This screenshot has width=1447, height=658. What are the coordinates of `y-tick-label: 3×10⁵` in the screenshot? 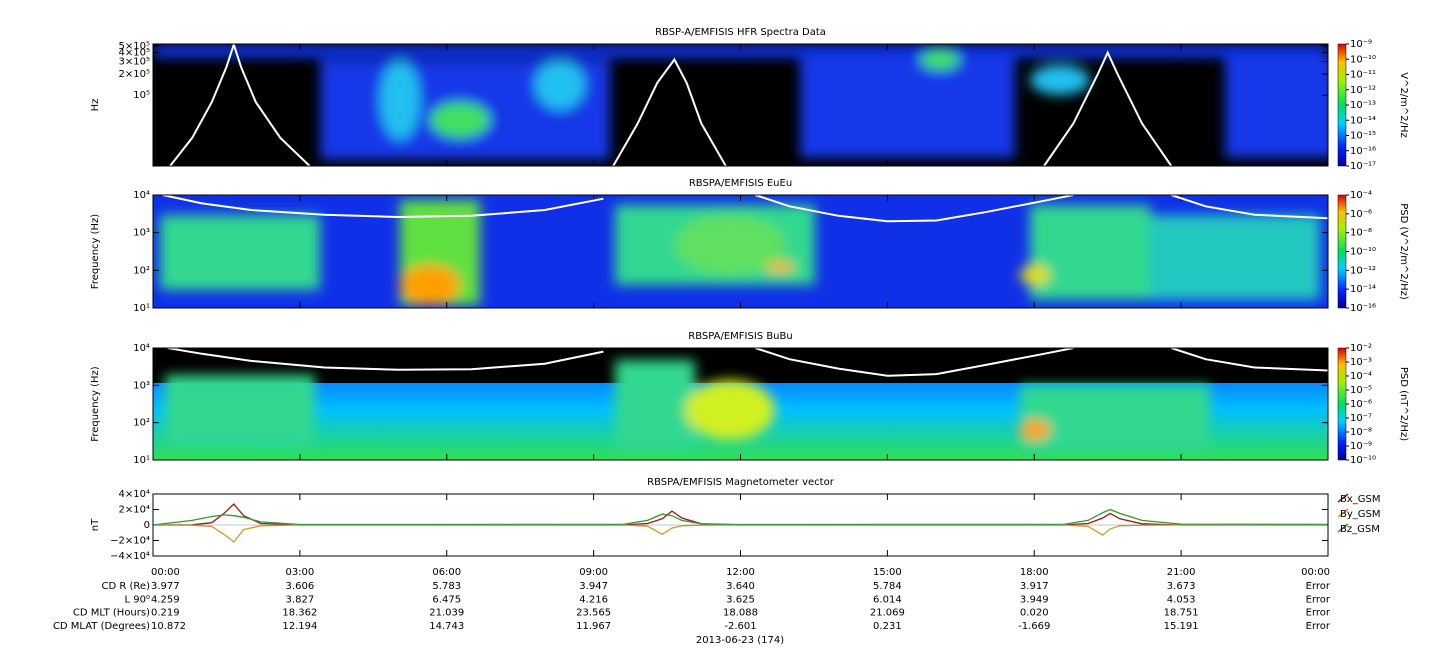 It's located at (134, 61).